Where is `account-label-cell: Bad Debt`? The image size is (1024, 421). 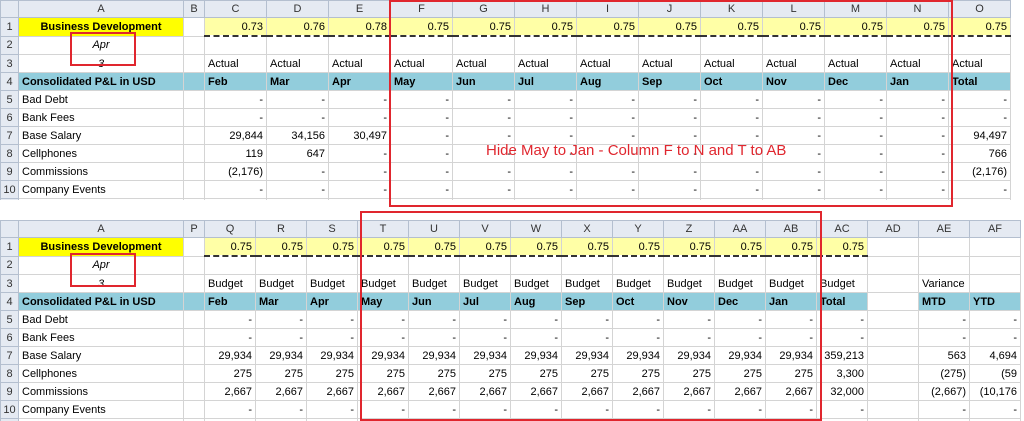
account-label-cell: Bad Debt is located at coordinates (101, 319).